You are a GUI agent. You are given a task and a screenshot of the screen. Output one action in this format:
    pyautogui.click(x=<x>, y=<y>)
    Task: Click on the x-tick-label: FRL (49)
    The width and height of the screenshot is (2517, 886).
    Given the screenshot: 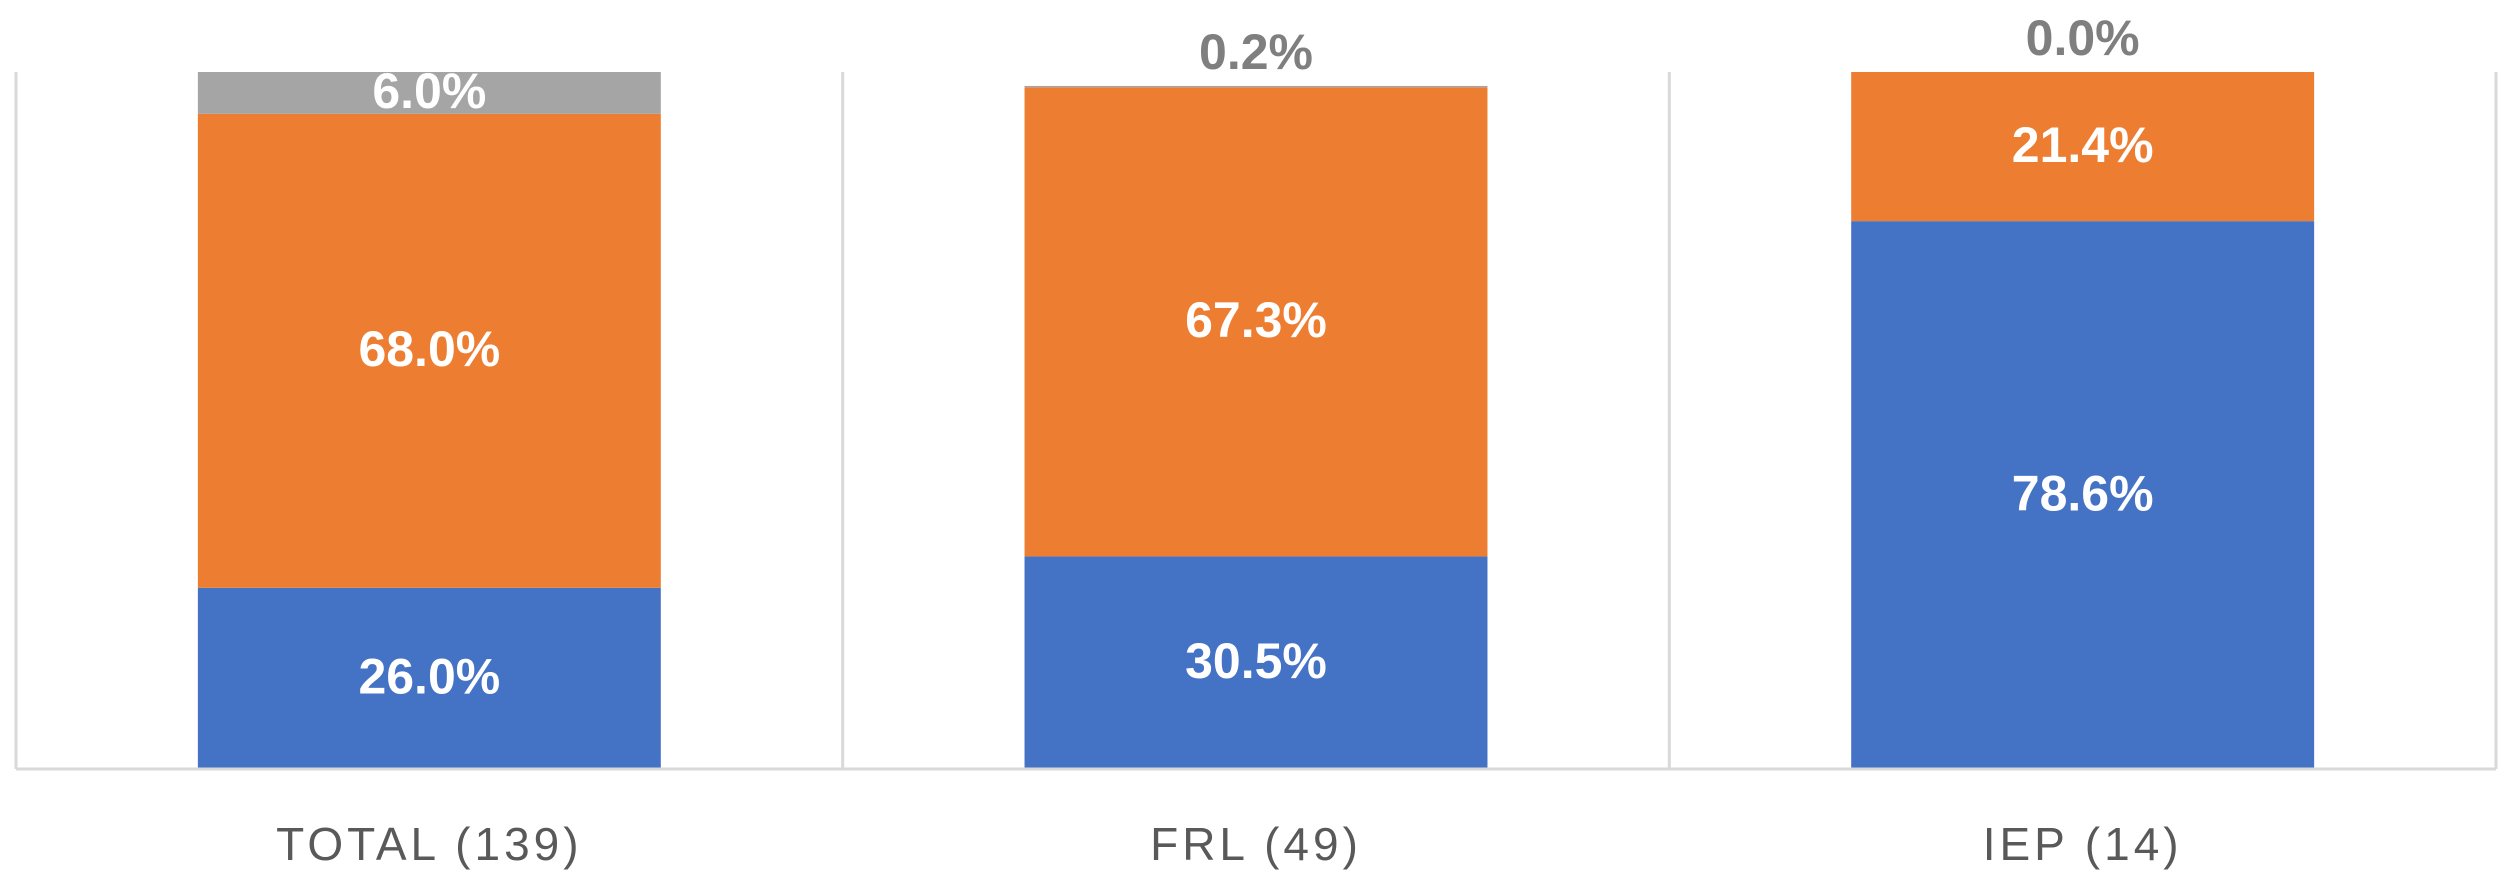 What is the action you would take?
    pyautogui.click(x=1256, y=844)
    